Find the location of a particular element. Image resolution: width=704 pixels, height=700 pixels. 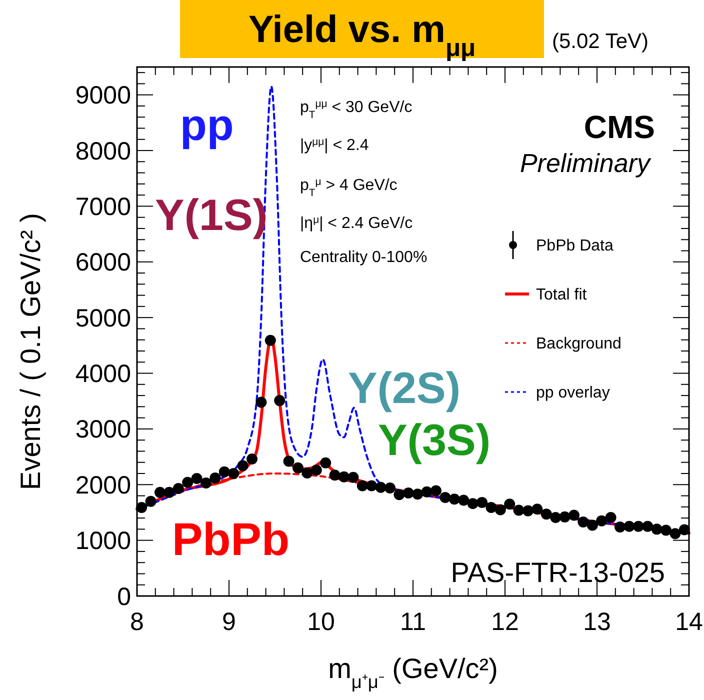

y-tick-label: 1000 is located at coordinates (103, 541).